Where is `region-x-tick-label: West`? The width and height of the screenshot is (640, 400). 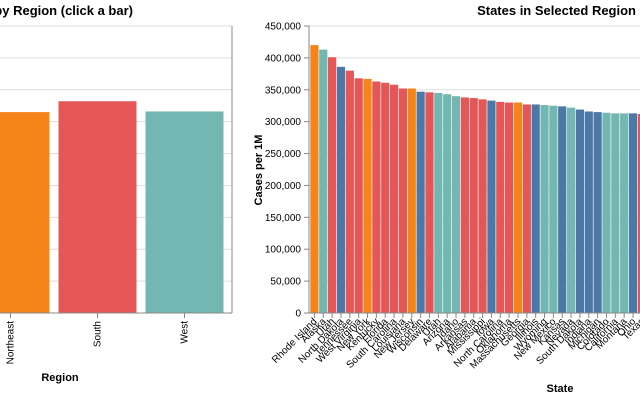 region-x-tick-label: West is located at coordinates (185, 332).